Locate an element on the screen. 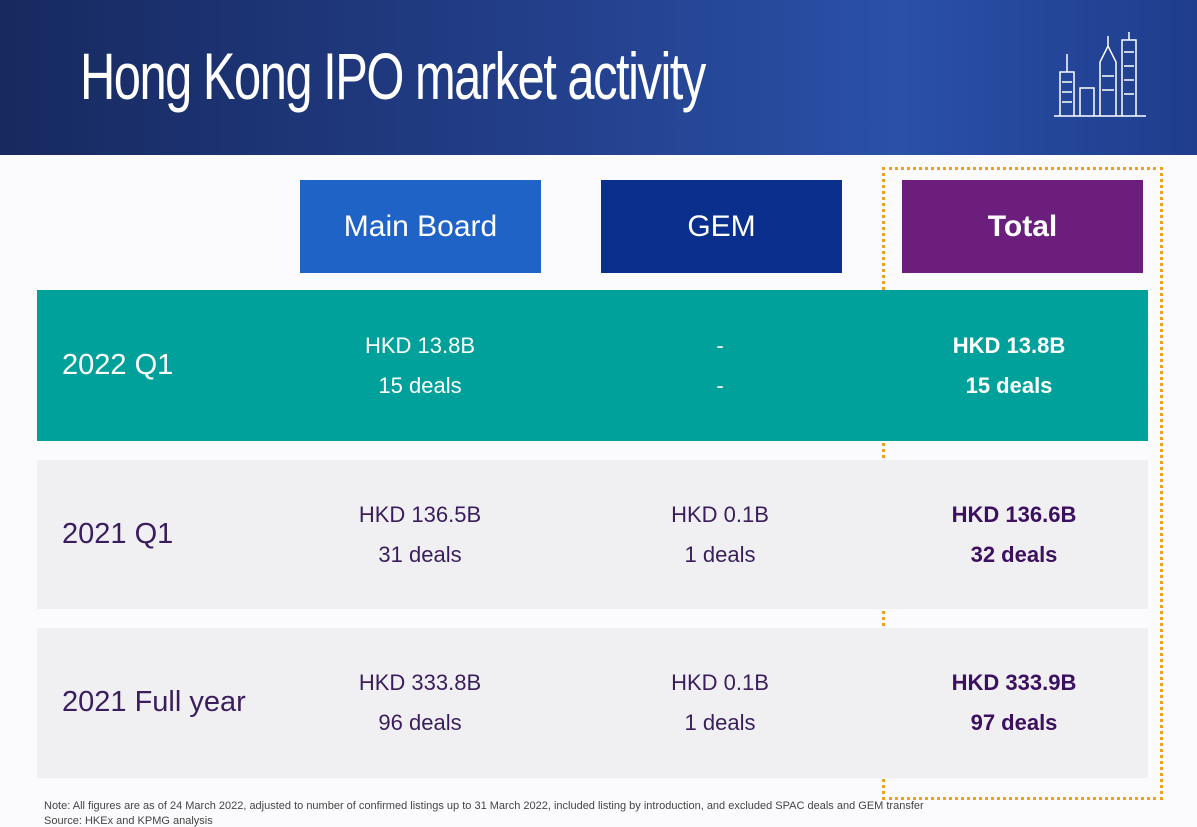  cell-text: HKD 136.6B is located at coordinates (1014, 514).